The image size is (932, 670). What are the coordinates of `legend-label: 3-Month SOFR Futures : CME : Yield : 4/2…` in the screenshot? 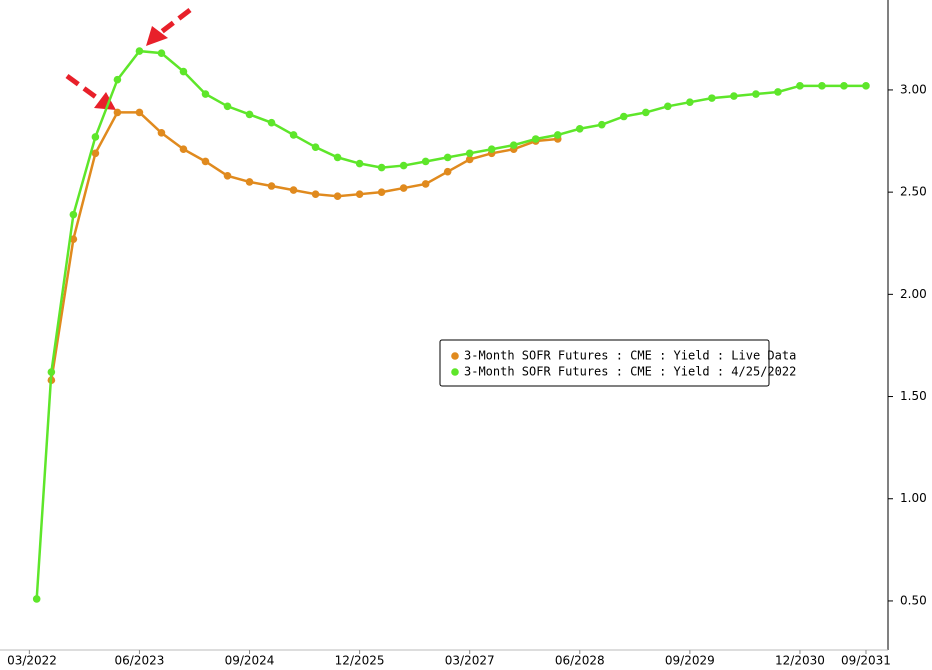 It's located at (630, 372).